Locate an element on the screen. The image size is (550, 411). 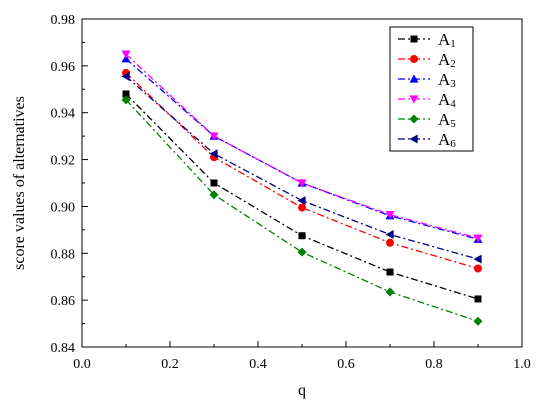
x-tick-label: 0.4 is located at coordinates (258, 364).